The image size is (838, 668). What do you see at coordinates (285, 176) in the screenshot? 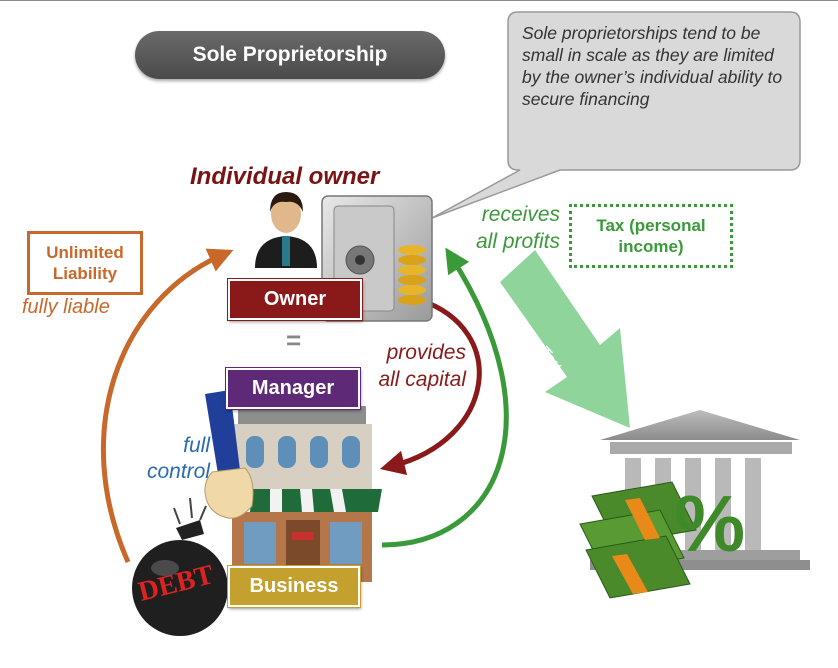
I see `owner-heading: Individual owner` at bounding box center [285, 176].